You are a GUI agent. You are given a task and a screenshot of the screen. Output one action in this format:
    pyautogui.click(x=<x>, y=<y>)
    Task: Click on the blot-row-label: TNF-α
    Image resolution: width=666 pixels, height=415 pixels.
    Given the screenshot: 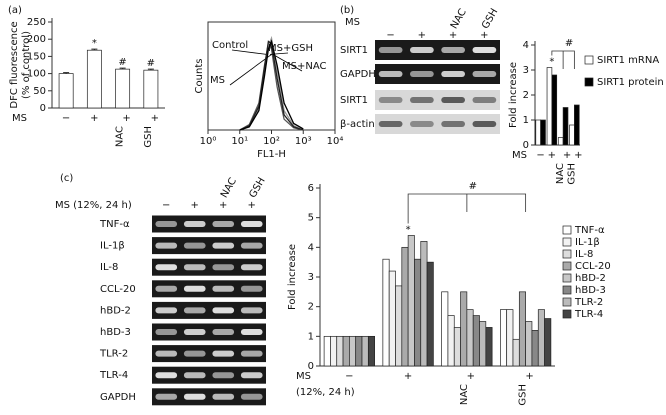 What is the action you would take?
    pyautogui.click(x=114, y=224)
    